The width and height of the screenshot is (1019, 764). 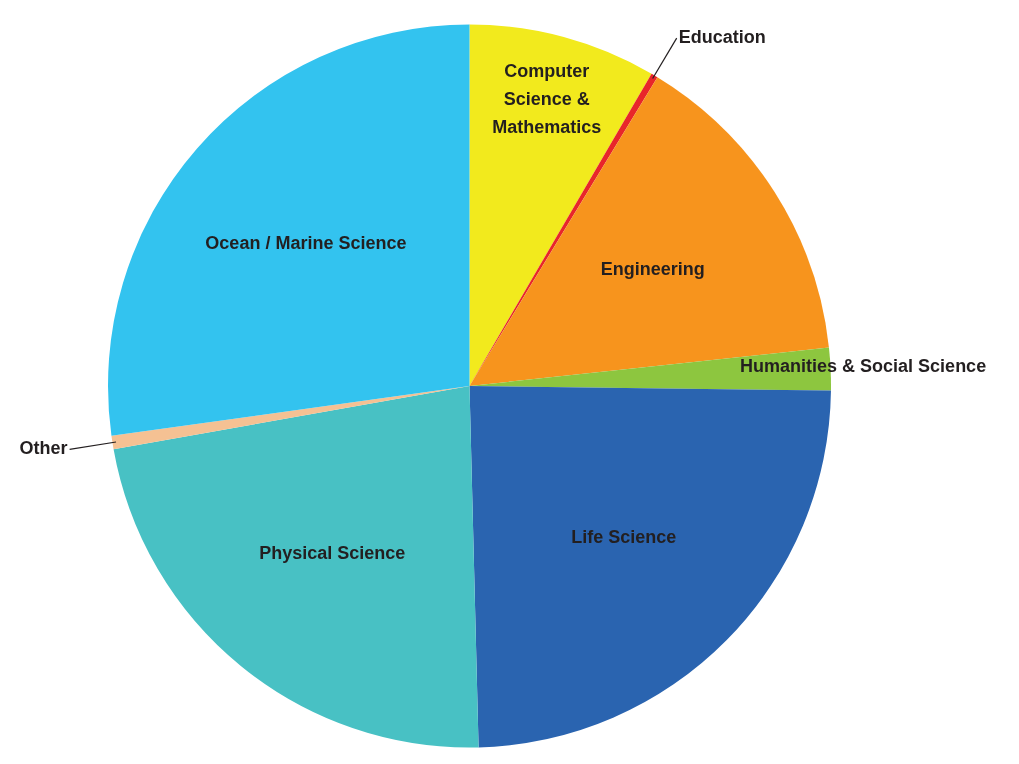 What do you see at coordinates (547, 98) in the screenshot?
I see `slice-label: Computer Science & Mathematics` at bounding box center [547, 98].